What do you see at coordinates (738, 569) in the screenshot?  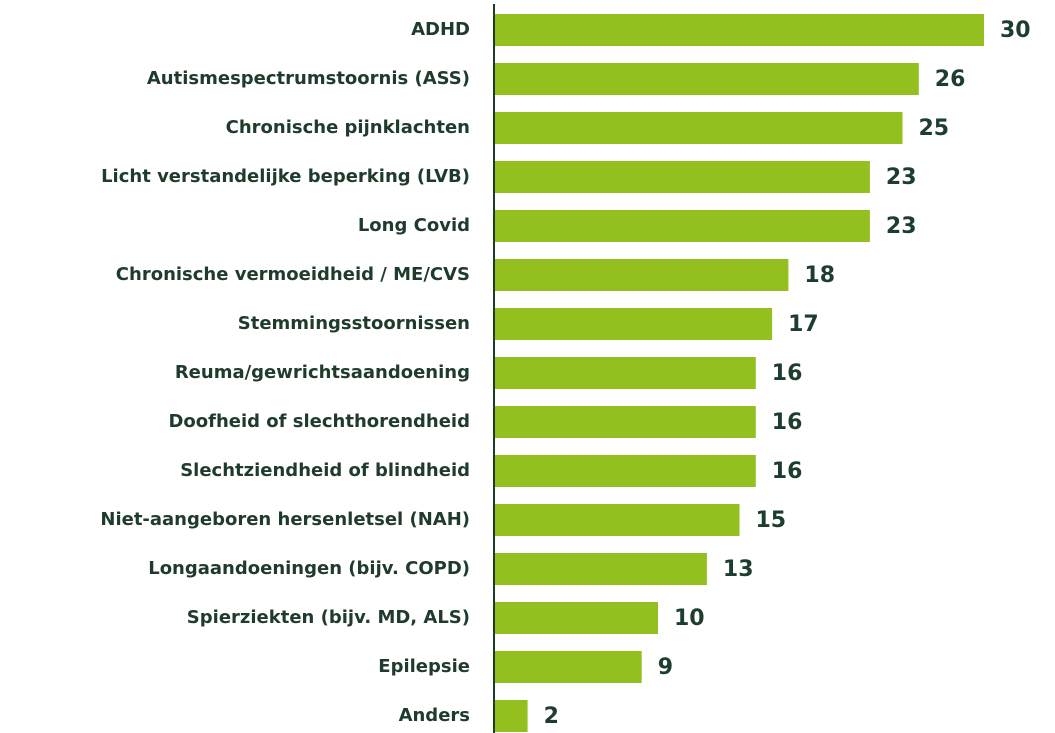 I see `value-label: 13` at bounding box center [738, 569].